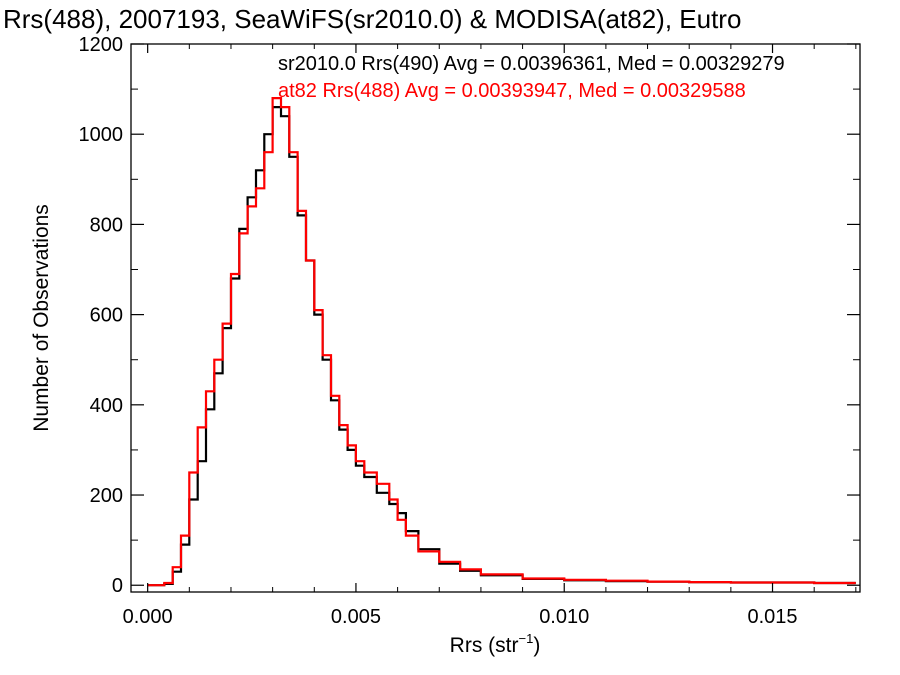 This screenshot has width=900, height=675. What do you see at coordinates (564, 617) in the screenshot?
I see `x-tick-label: 0.010` at bounding box center [564, 617].